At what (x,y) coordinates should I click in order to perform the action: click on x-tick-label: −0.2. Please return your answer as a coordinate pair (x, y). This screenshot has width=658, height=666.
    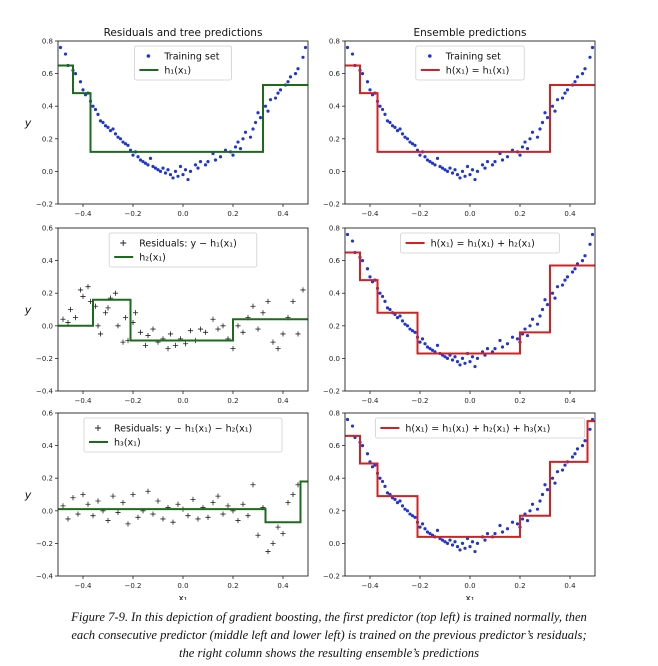
    Looking at the image, I should click on (133, 586).